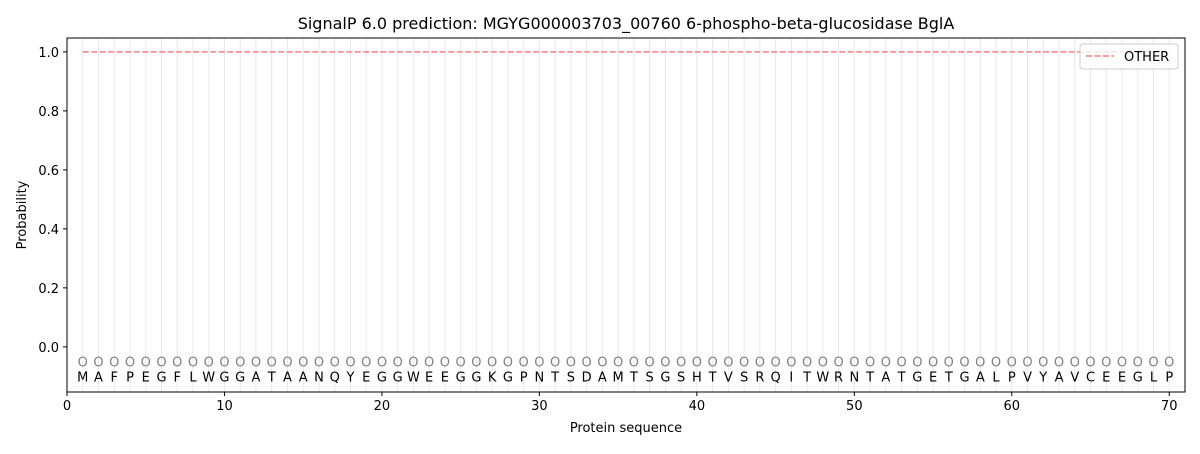 Image resolution: width=1200 pixels, height=454 pixels. I want to click on y-axis-label: Probability, so click(22, 214).